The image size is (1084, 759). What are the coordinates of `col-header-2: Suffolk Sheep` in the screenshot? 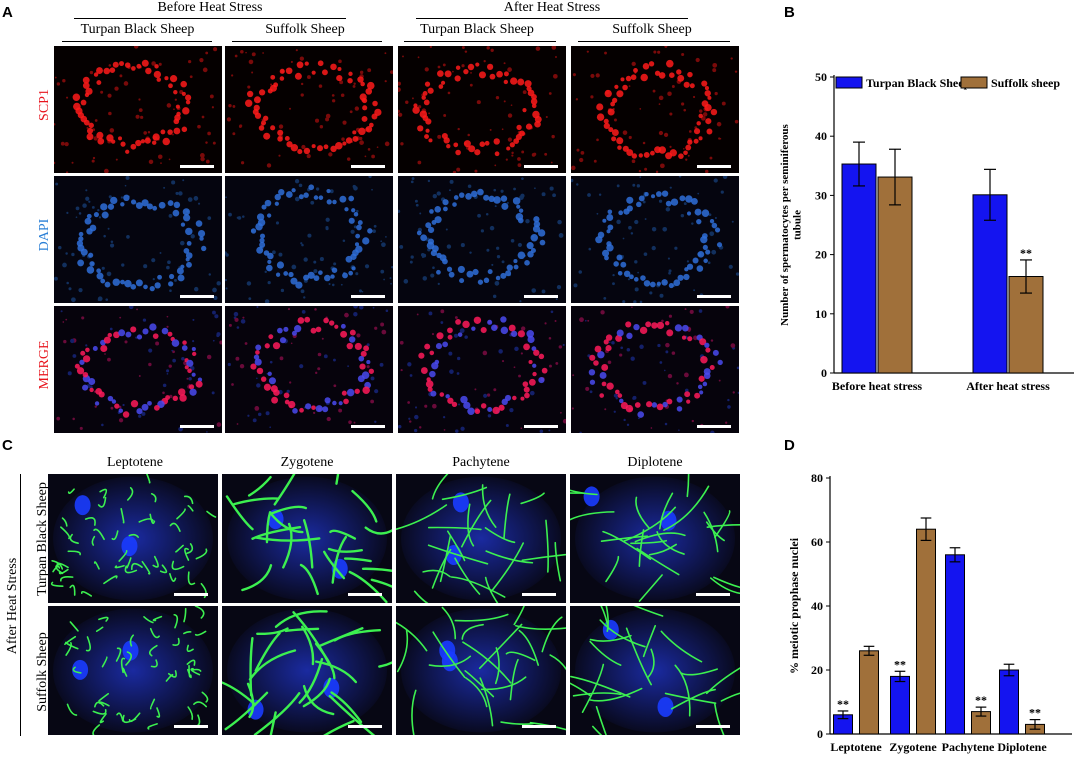 It's located at (305, 29).